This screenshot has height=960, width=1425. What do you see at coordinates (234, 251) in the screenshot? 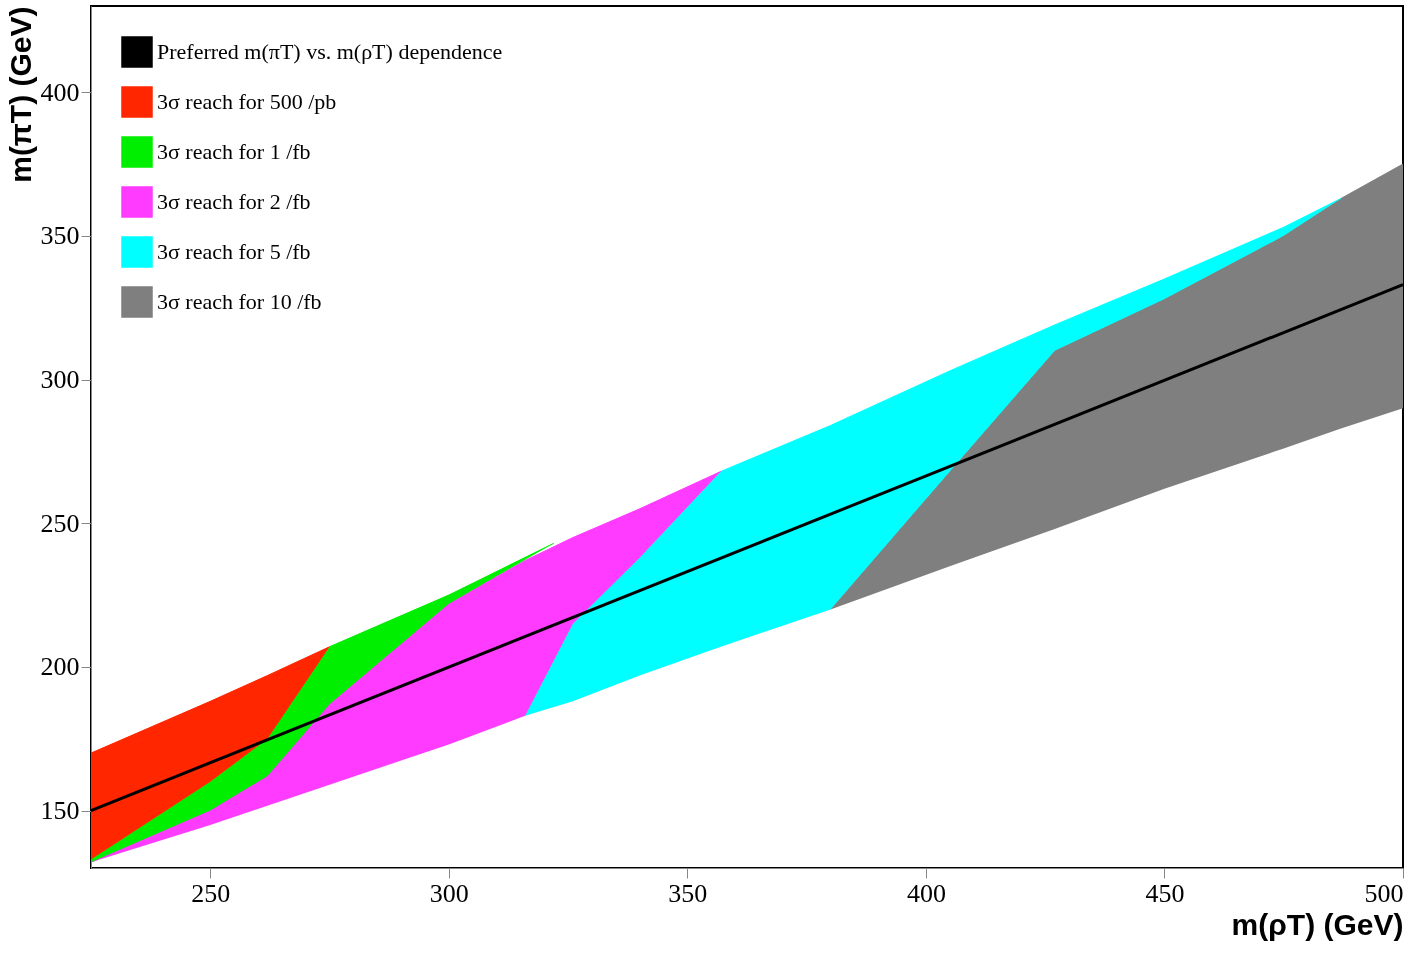
I see `legend-label: 3σ reach for 5 /fb` at bounding box center [234, 251].